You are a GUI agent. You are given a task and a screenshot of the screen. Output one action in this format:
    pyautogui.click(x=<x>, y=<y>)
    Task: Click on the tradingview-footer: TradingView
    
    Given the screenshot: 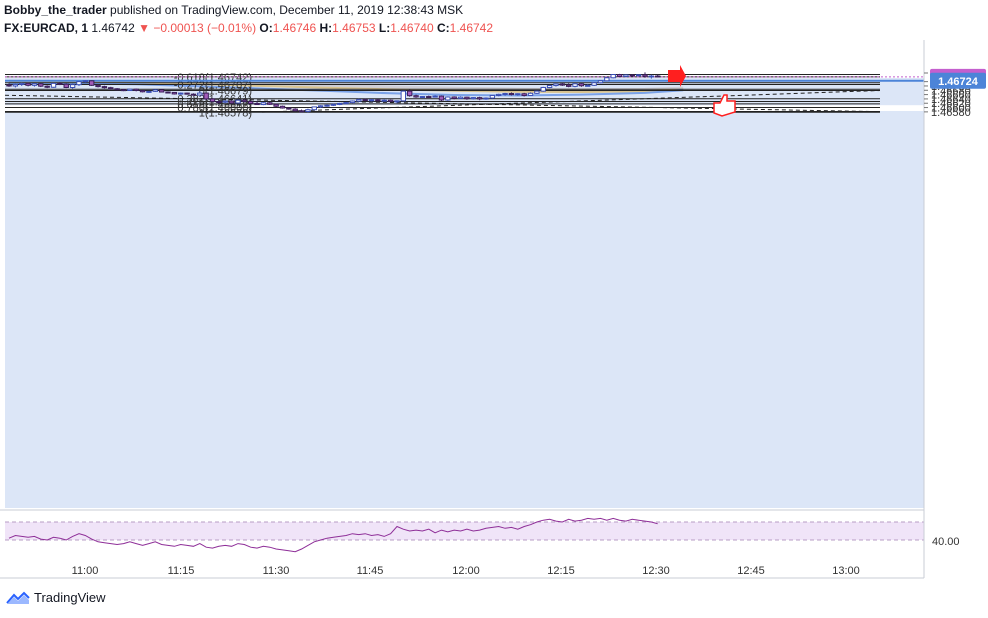 What is the action you would take?
    pyautogui.click(x=56, y=597)
    